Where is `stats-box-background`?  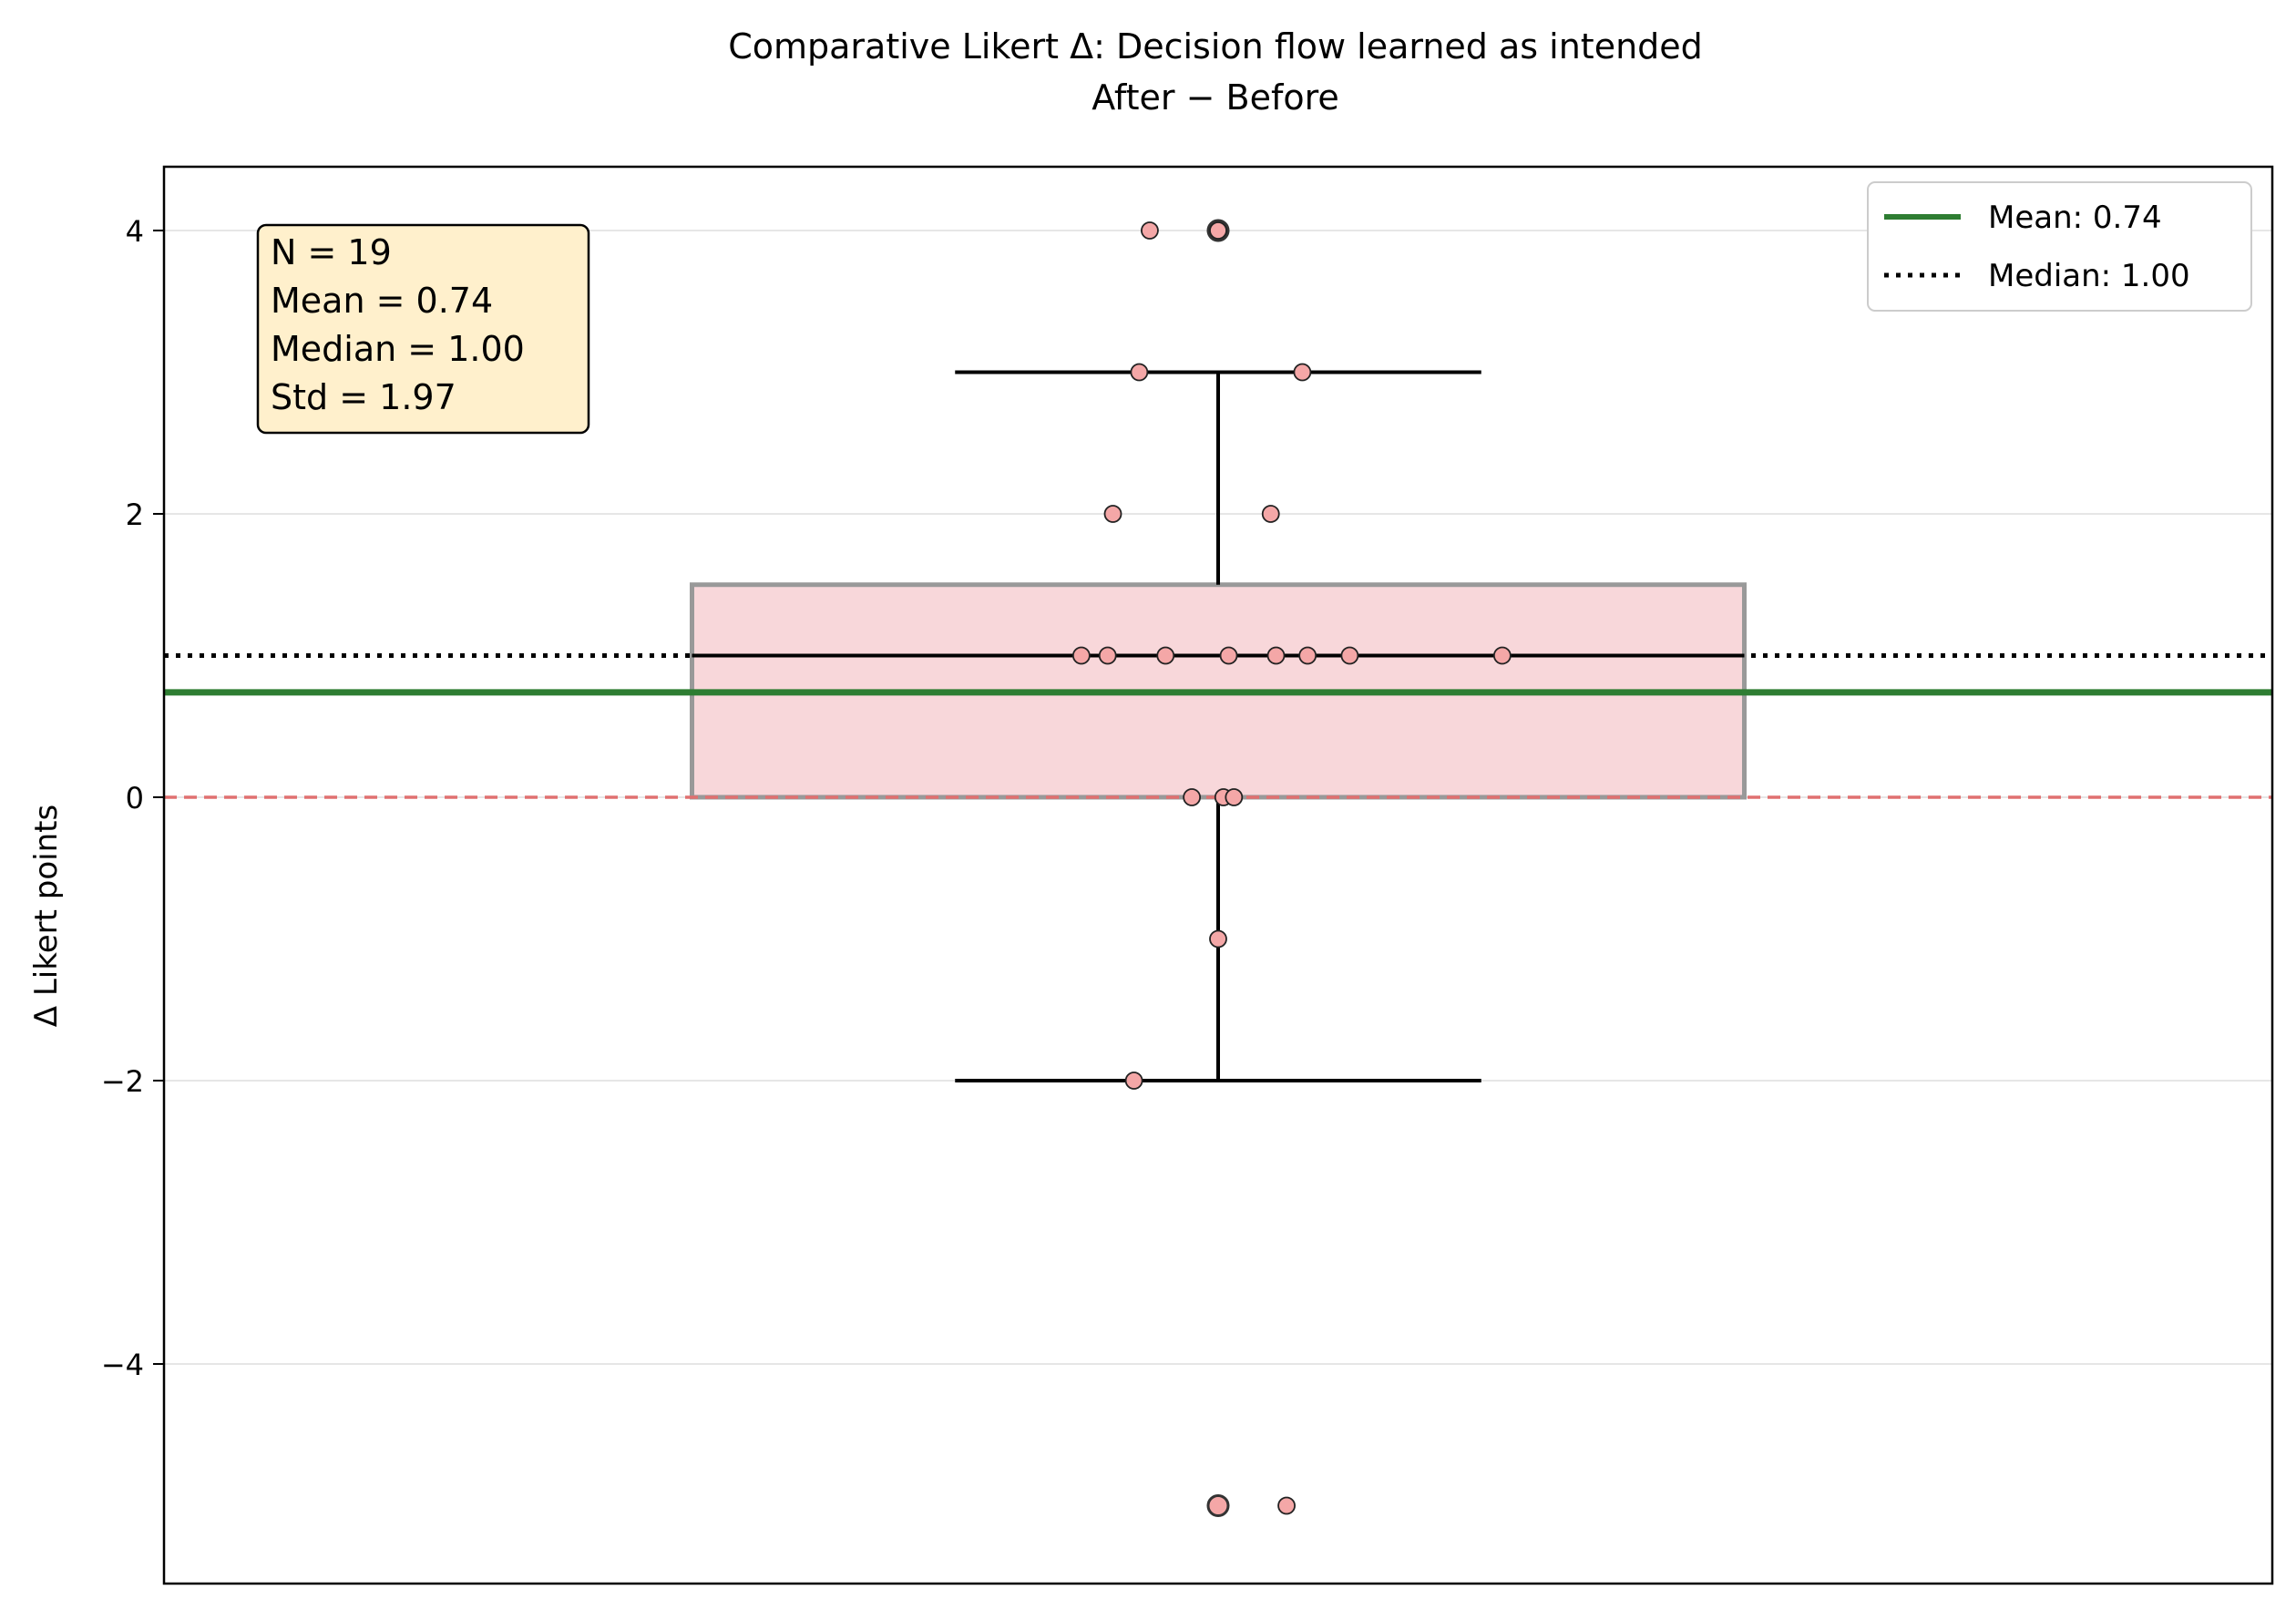 stats-box-background is located at coordinates (423, 329).